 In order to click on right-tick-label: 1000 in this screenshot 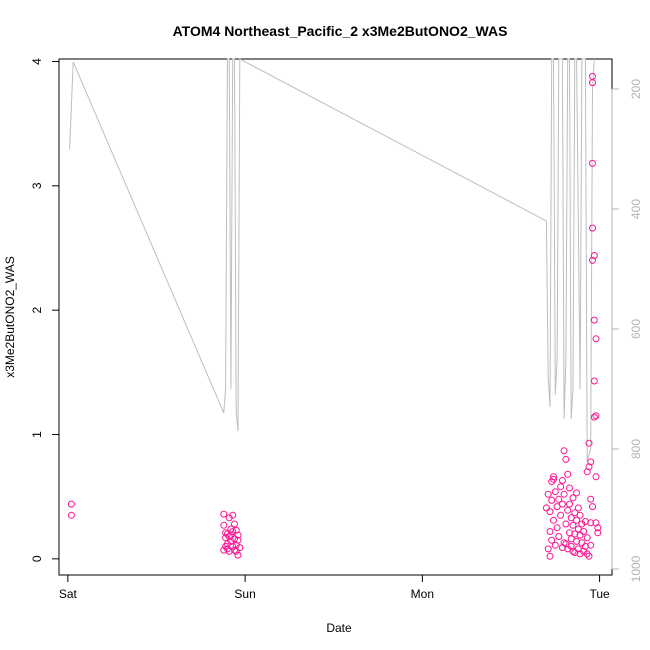, I will do `click(636, 568)`.